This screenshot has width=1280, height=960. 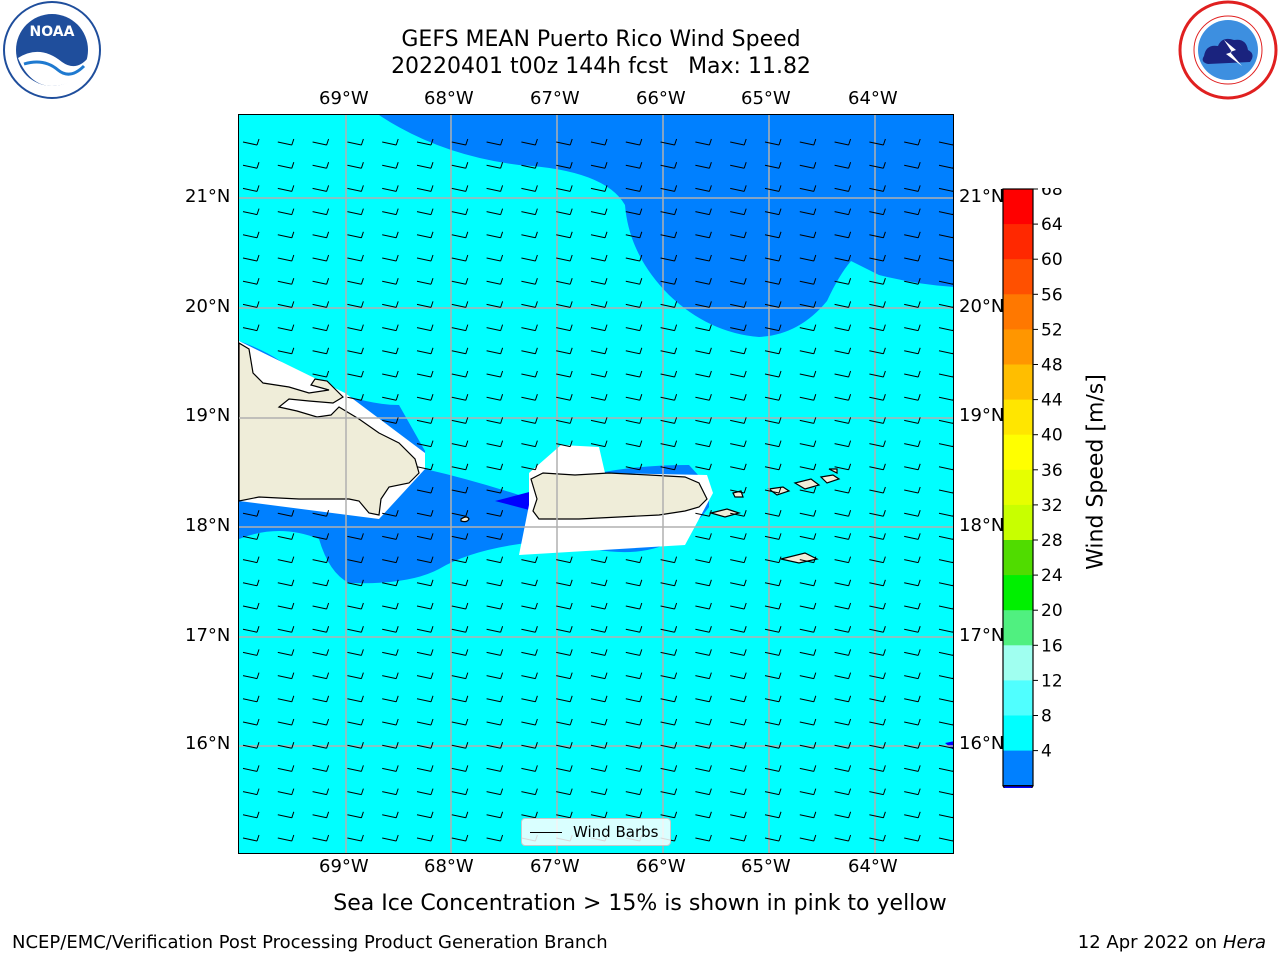 What do you see at coordinates (1052, 401) in the screenshot?
I see `colorbar-tick-label-44: 44` at bounding box center [1052, 401].